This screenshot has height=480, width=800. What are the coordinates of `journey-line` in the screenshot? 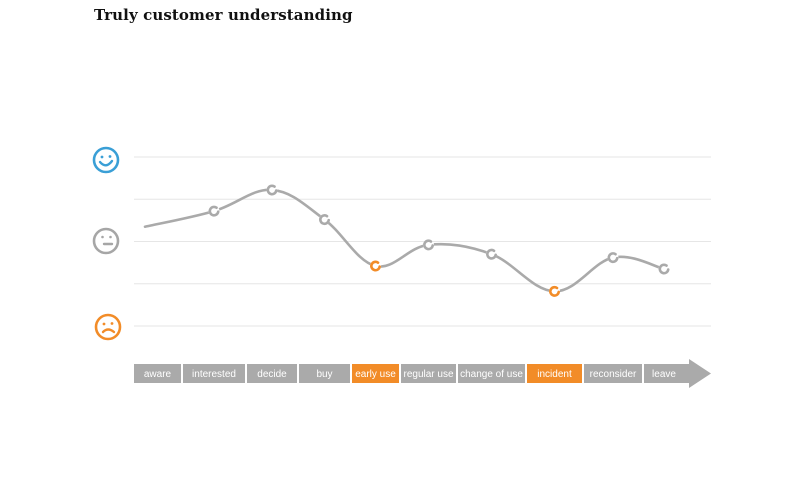 It's located at (404, 240).